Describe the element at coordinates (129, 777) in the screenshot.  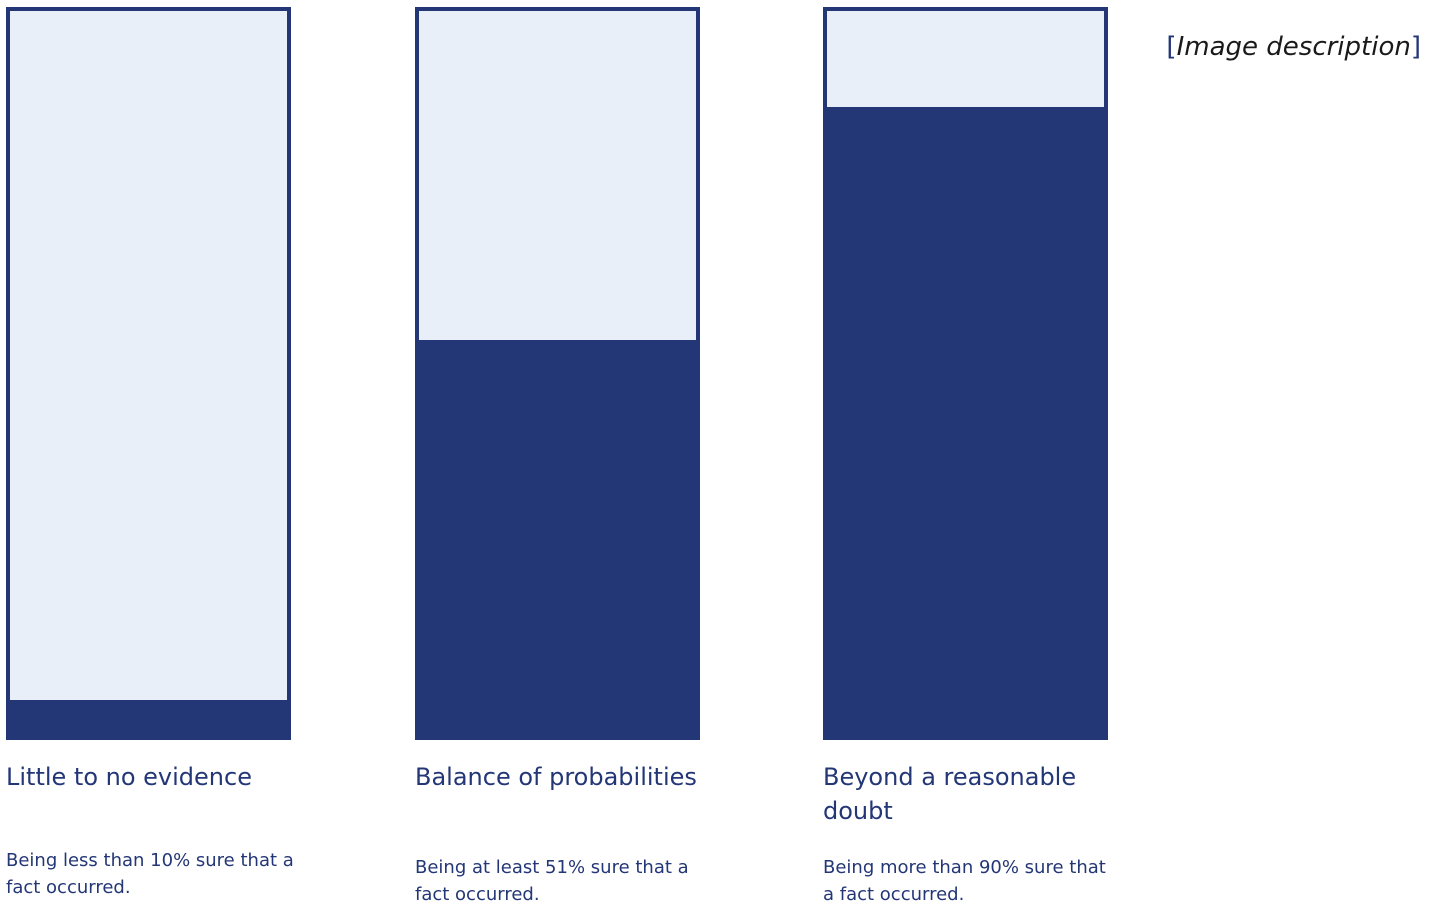
I see `column-title: Little to no evidence` at that location.